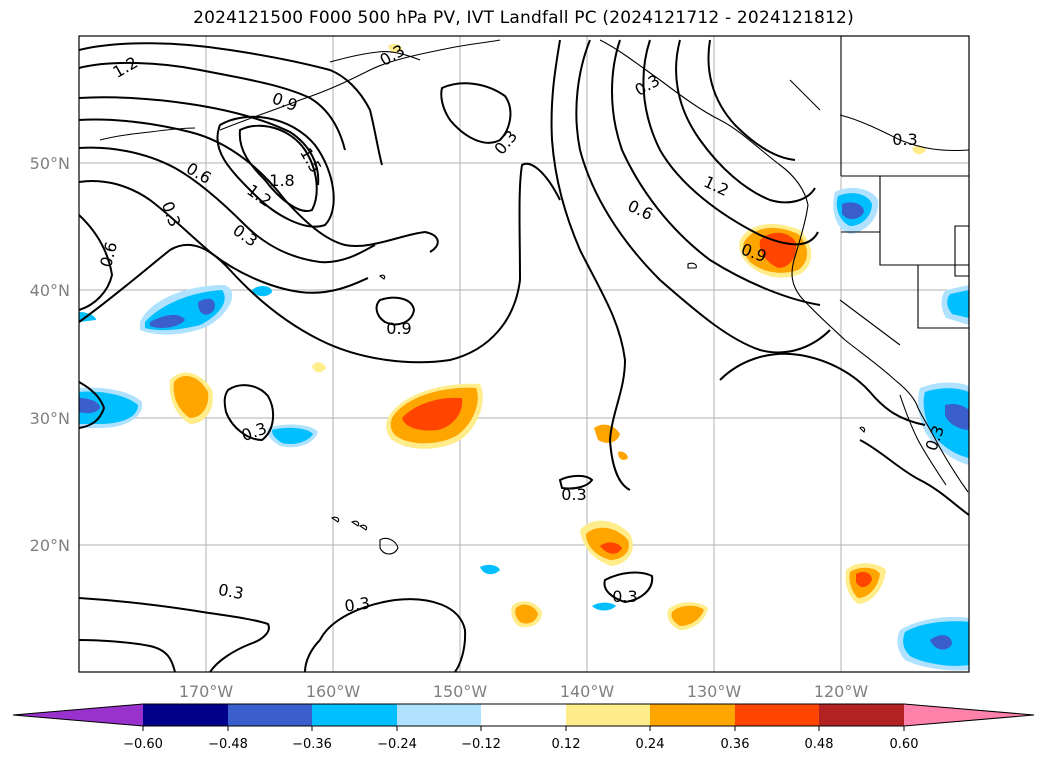 This screenshot has height=765, width=1047. Describe the element at coordinates (312, 744) in the screenshot. I see `colorbar-tick-label: −0.36` at that location.